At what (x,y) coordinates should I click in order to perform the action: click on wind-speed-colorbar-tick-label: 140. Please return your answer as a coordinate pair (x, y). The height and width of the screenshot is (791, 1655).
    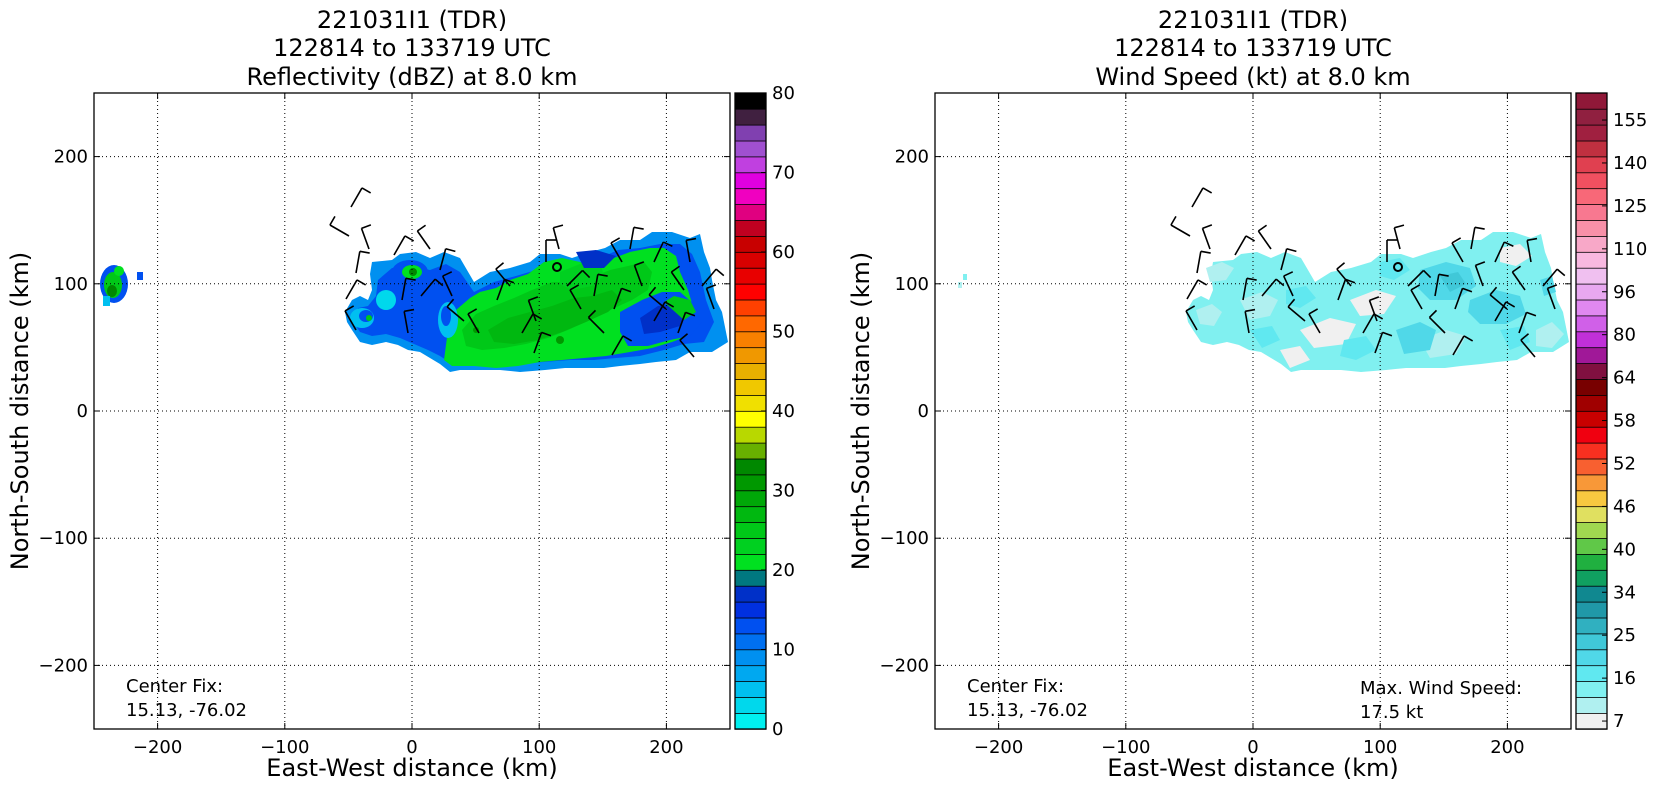
    Looking at the image, I should click on (1630, 163).